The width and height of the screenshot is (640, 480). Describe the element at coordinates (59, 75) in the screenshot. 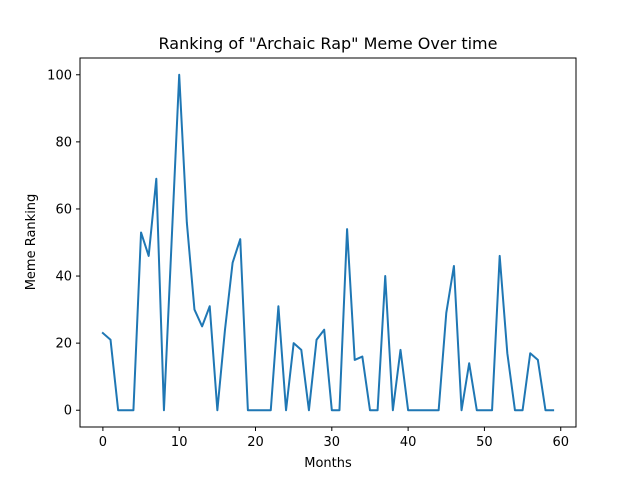

I see `y-tick-label: 100` at that location.